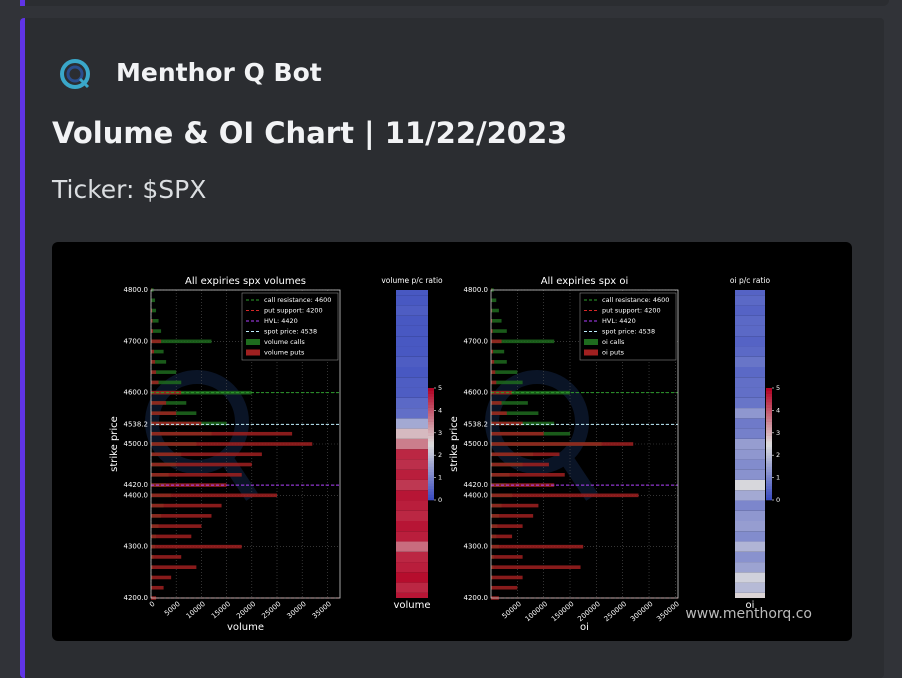 The height and width of the screenshot is (678, 902). Describe the element at coordinates (75, 74) in the screenshot. I see `avatar` at that location.